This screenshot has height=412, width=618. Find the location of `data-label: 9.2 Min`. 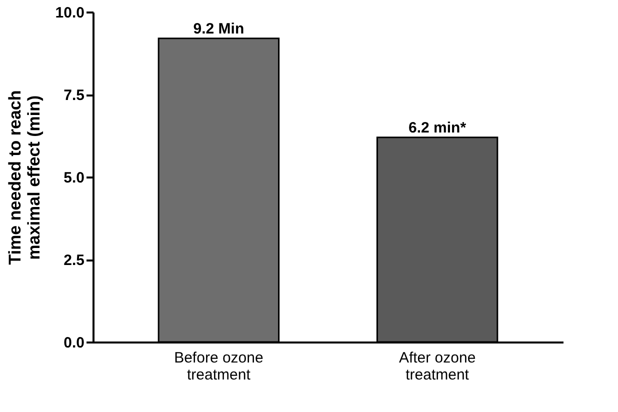

data-label: 9.2 Min is located at coordinates (218, 29).